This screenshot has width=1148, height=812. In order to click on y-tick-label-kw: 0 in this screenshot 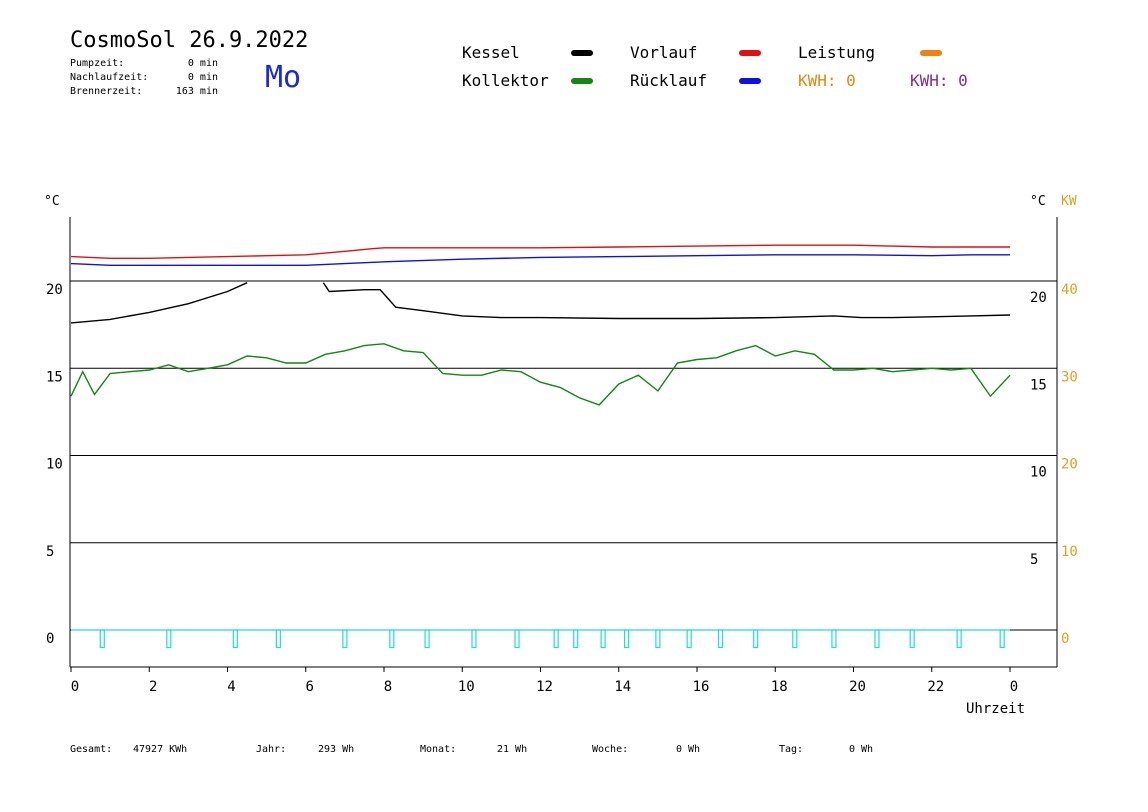, I will do `click(1065, 639)`.